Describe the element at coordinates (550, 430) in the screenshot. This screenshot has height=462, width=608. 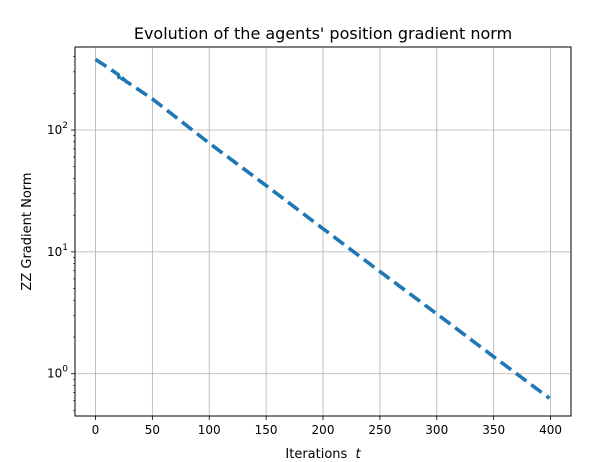
I see `x-tick-label: 400` at that location.